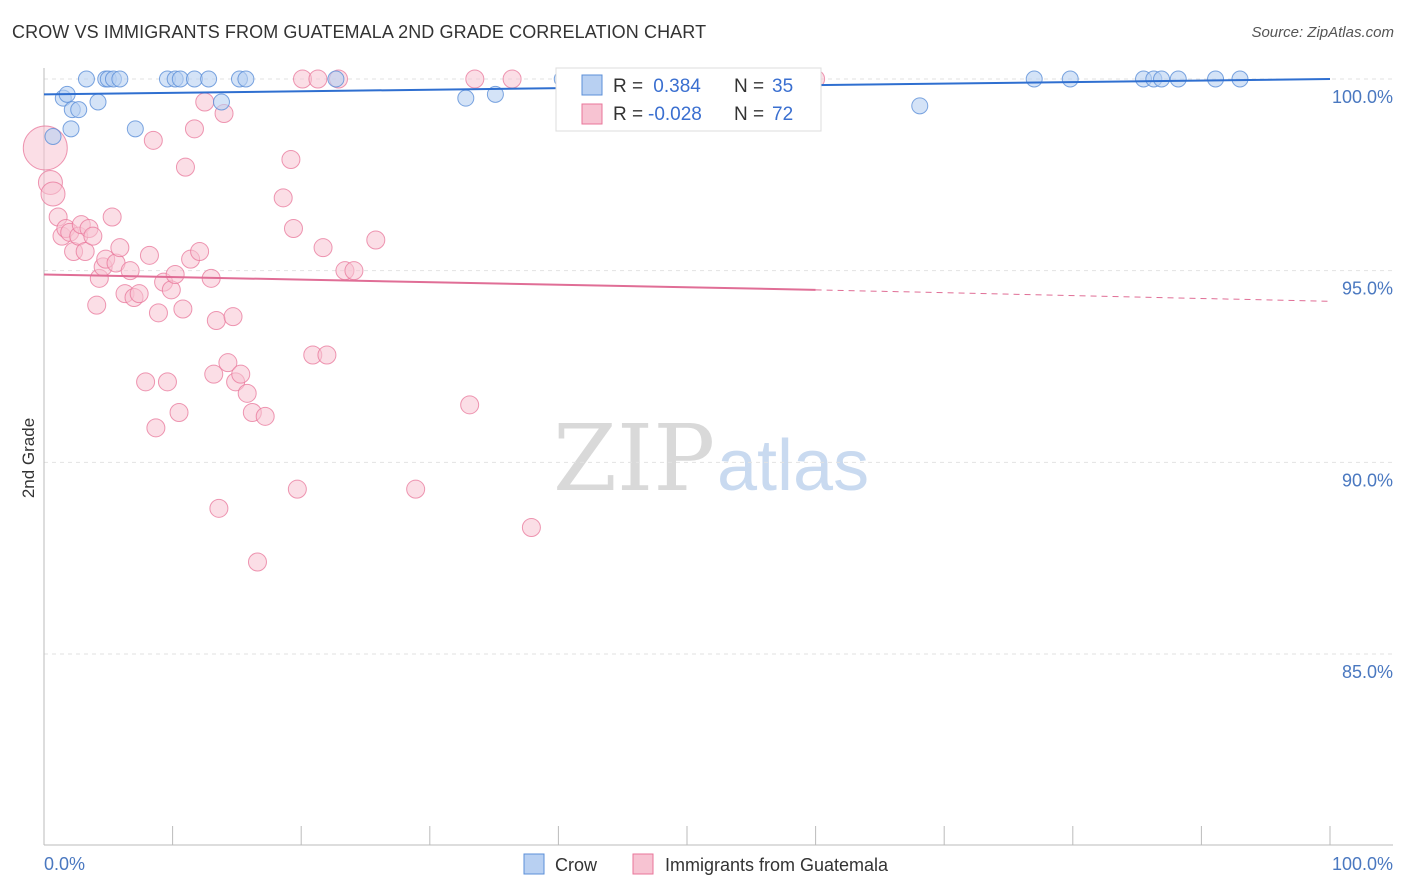  Describe the element at coordinates (688, 99) in the screenshot. I see `legend-box: R = 0.384 N = 35 R = -0.028 N = 72` at that location.